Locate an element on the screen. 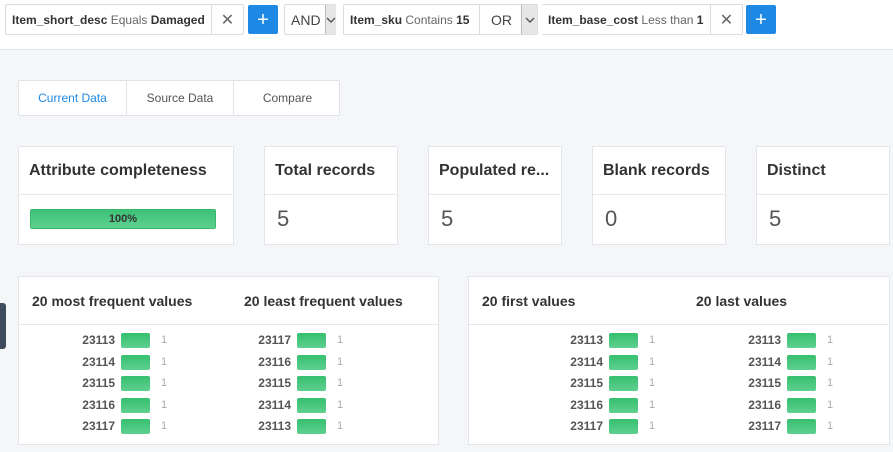 The height and width of the screenshot is (452, 893). stat-value: 0 is located at coordinates (611, 218).